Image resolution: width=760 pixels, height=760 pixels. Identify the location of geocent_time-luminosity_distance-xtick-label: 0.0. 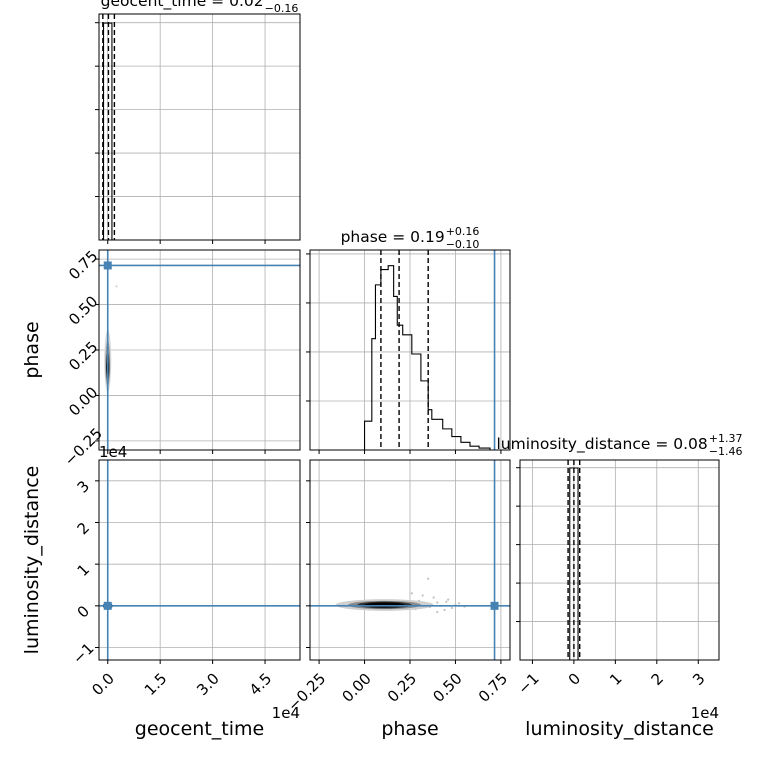
(103, 685).